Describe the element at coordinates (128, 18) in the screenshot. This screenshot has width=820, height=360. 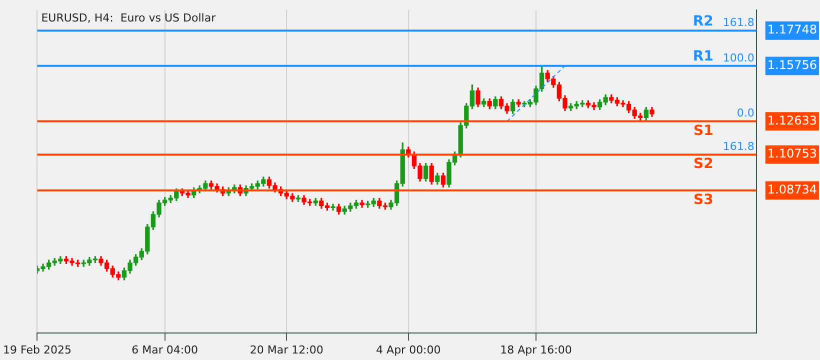
I see `chart-title: EURUSD, H4: Euro vs US Dollar` at that location.